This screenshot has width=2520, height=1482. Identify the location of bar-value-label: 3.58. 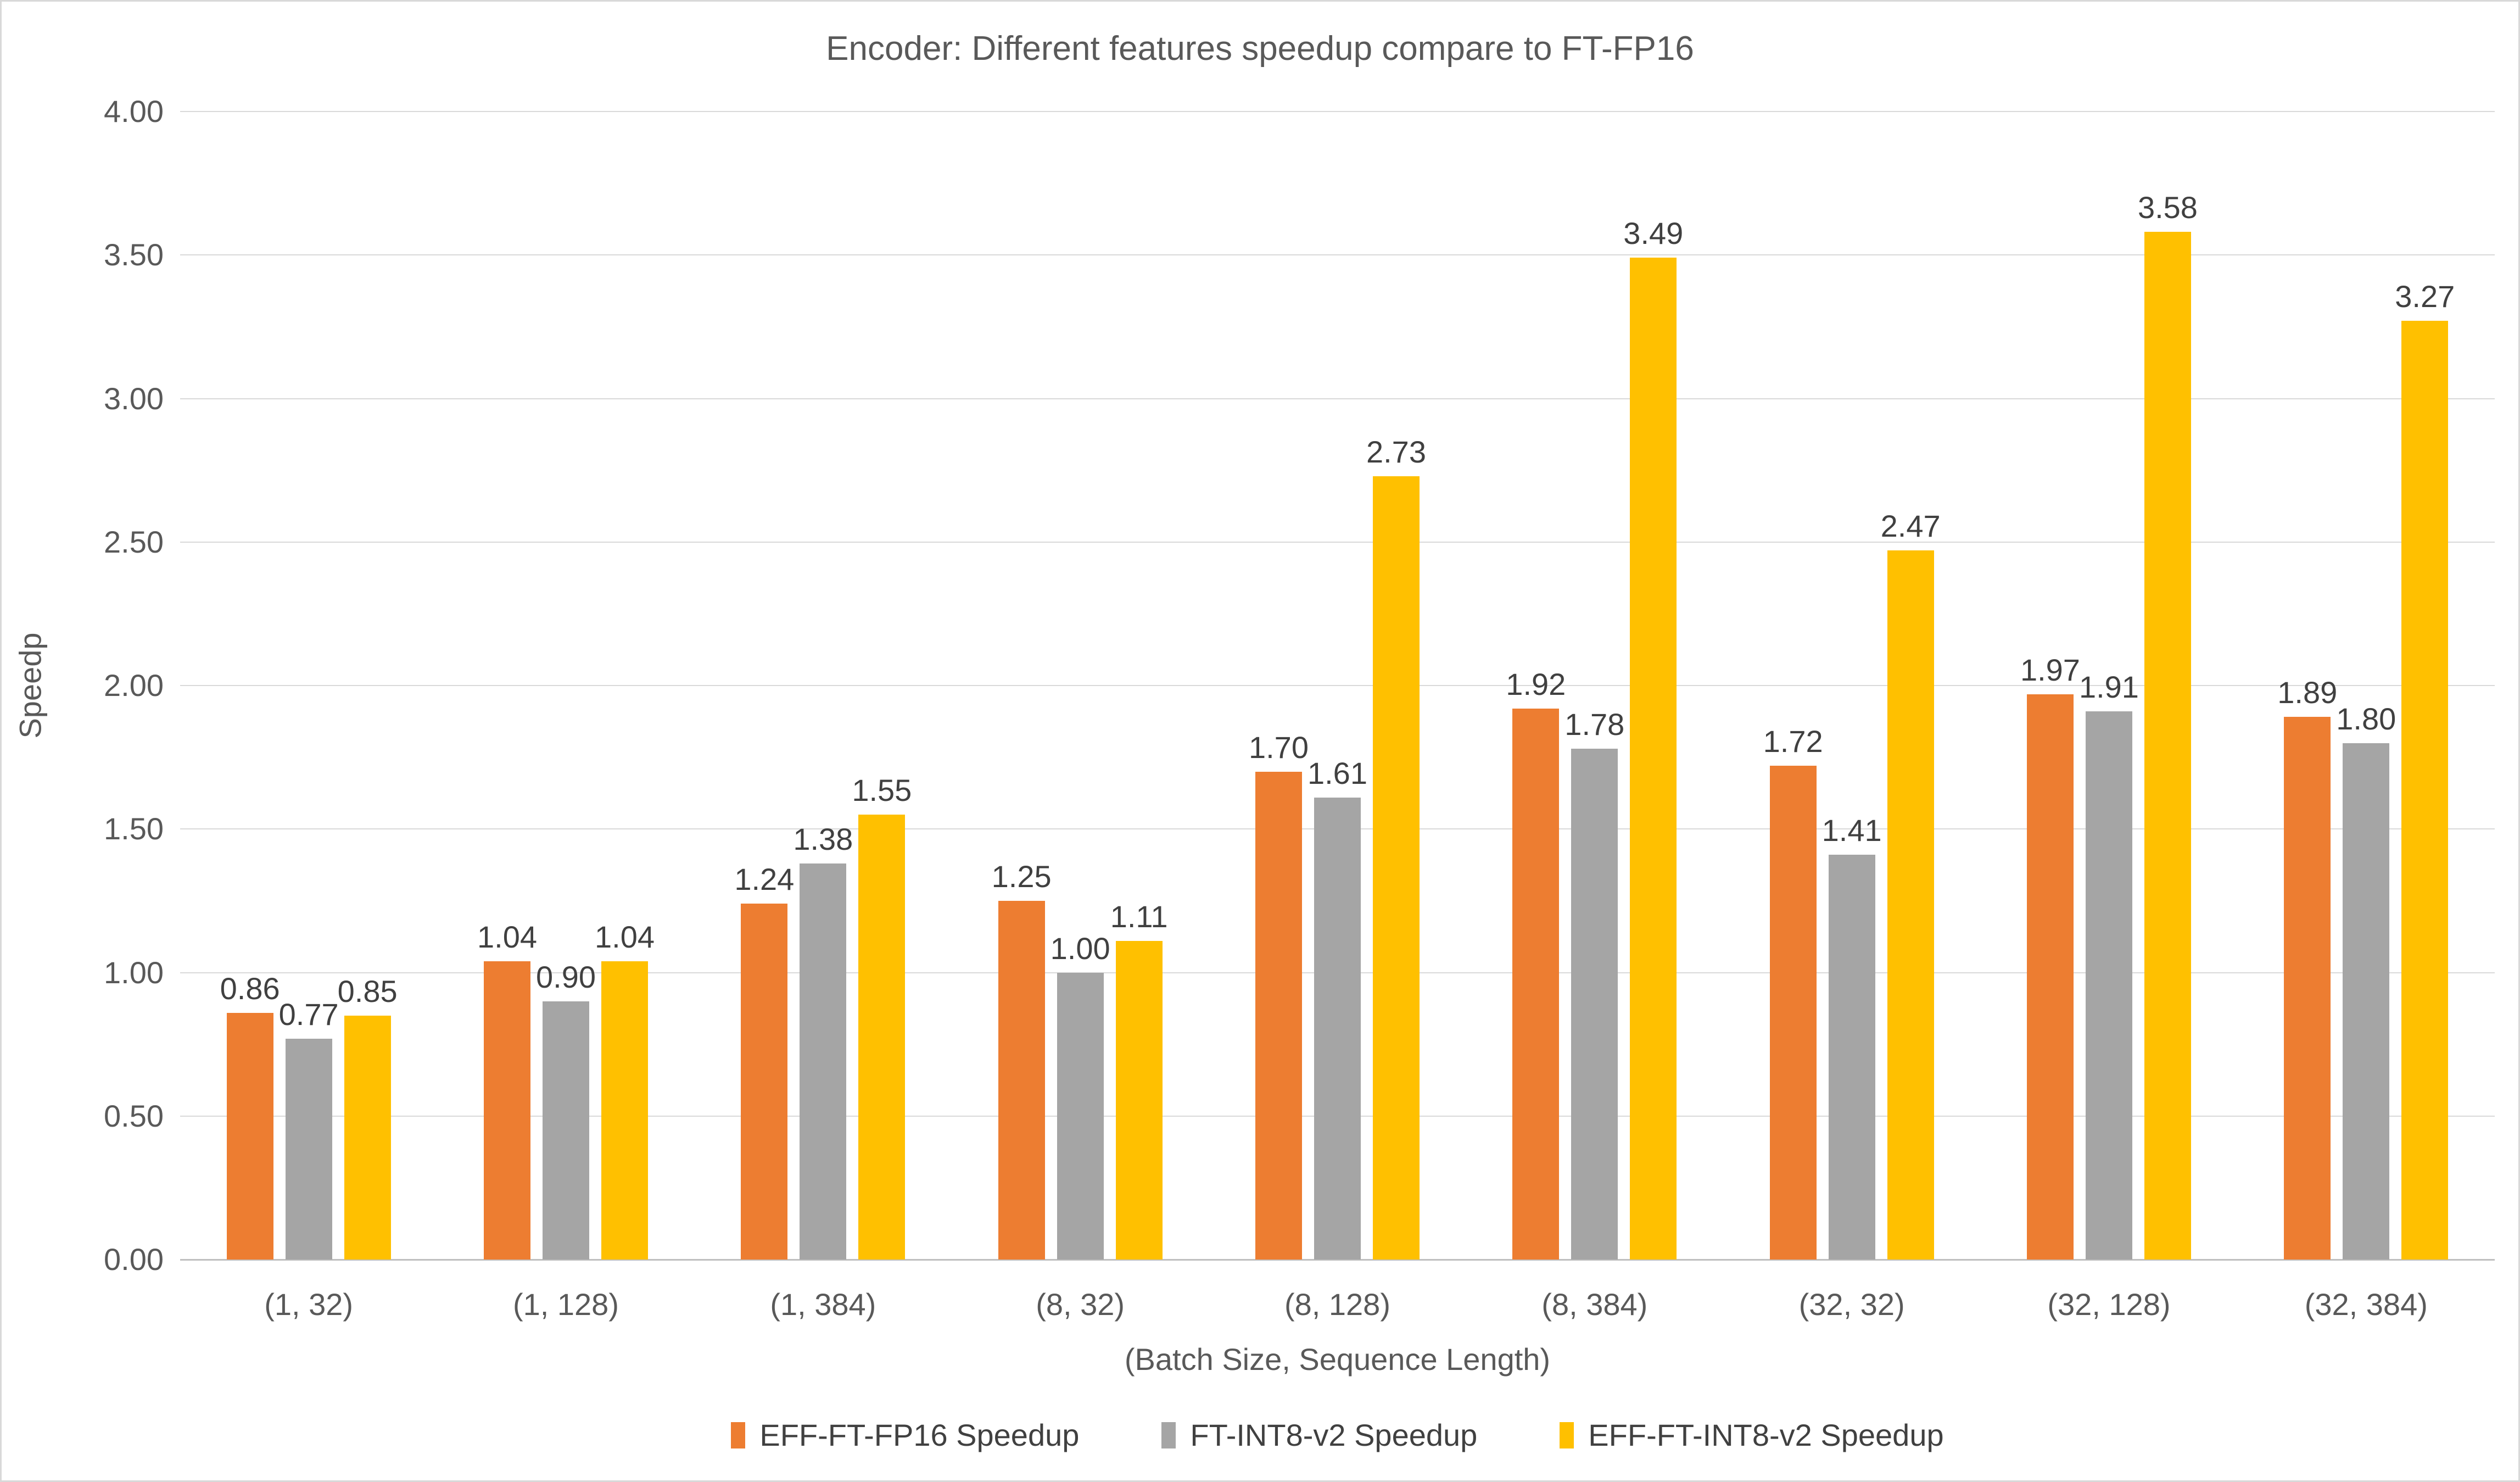
(2167, 208).